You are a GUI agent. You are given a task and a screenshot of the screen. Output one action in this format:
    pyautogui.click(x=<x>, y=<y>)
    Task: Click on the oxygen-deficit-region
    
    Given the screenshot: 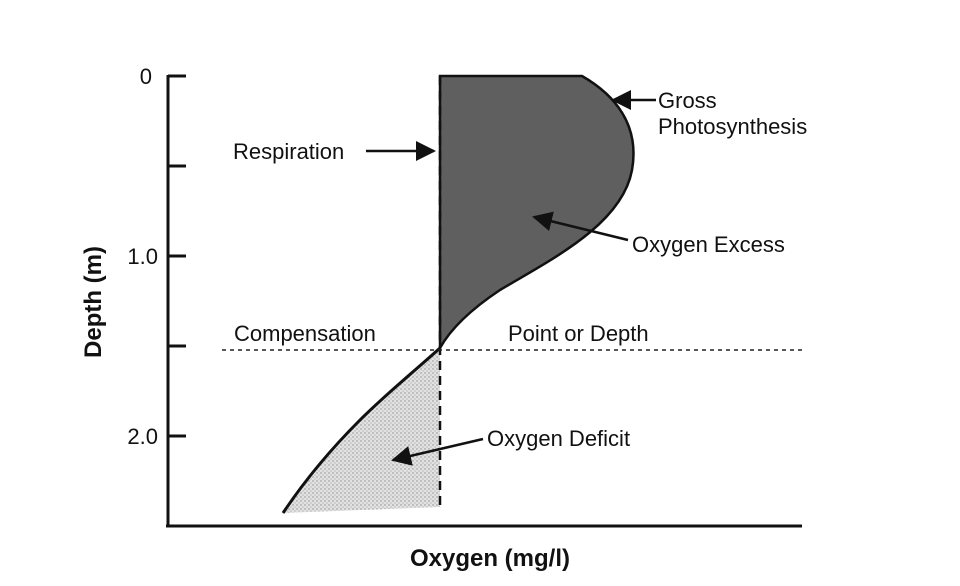 What is the action you would take?
    pyautogui.click(x=361, y=430)
    